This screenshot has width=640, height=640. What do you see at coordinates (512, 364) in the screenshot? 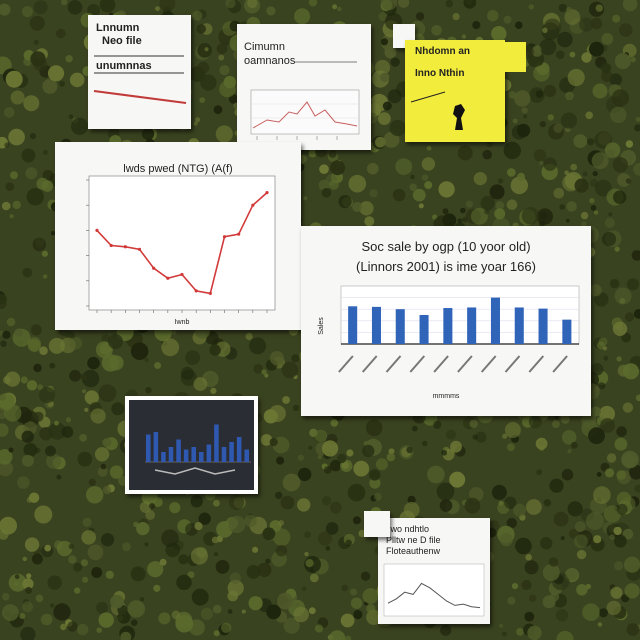
I see `bar-chart-tick-label` at bounding box center [512, 364].